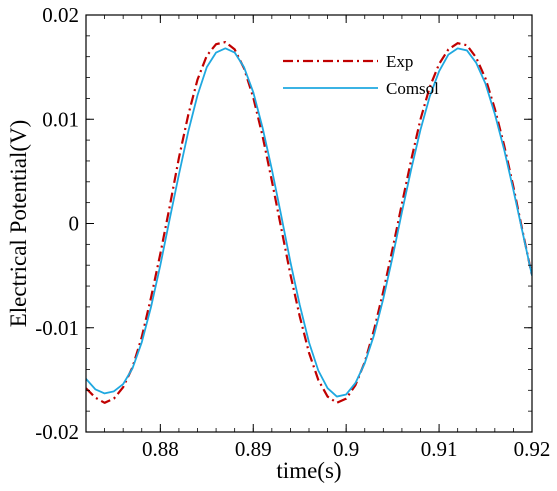  Describe the element at coordinates (346, 449) in the screenshot. I see `x-tick-label: 0.9` at that location.